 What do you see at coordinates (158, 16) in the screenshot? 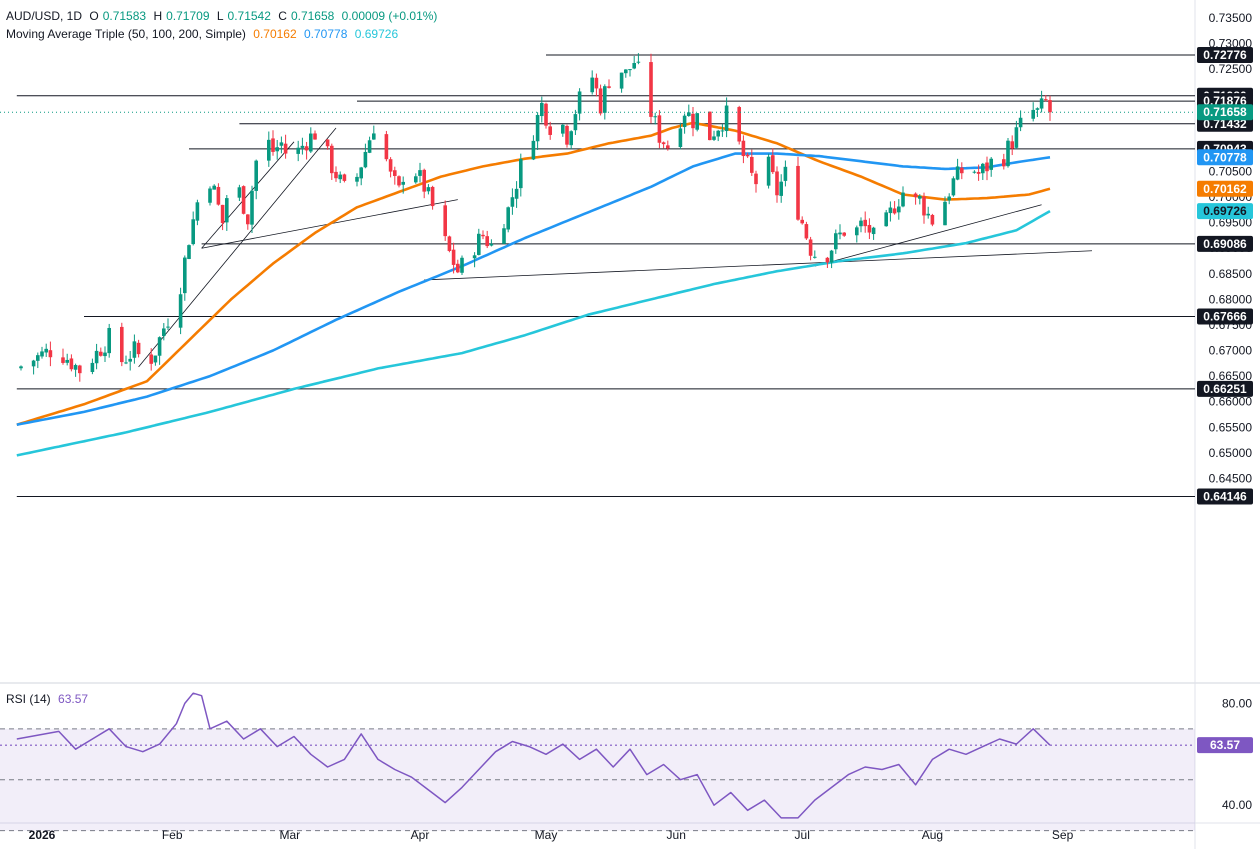
I see `ohlc-high-label: H` at bounding box center [158, 16].